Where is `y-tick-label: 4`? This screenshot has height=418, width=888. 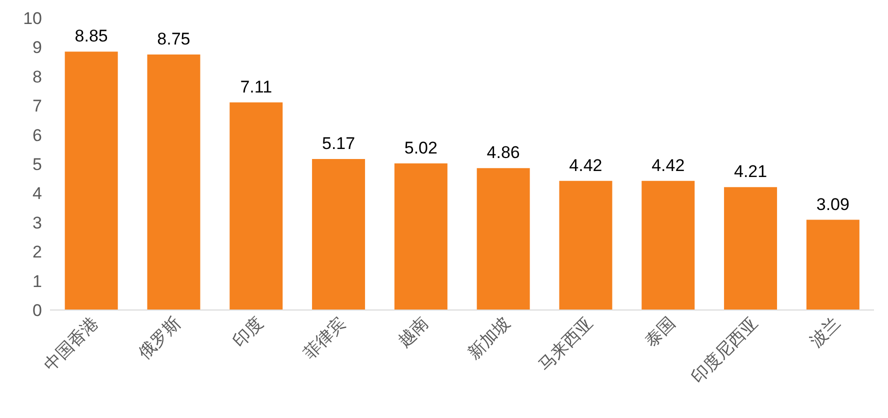 y-tick-label: 4 is located at coordinates (37, 194).